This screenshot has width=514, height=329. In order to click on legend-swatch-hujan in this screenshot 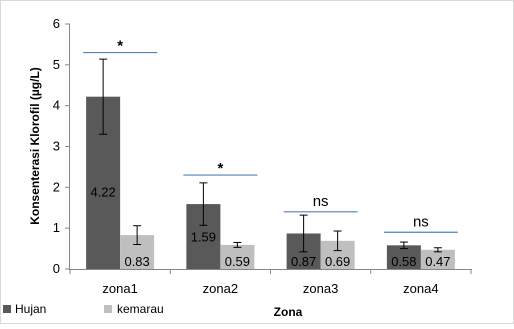, I will do `click(7, 309)`.